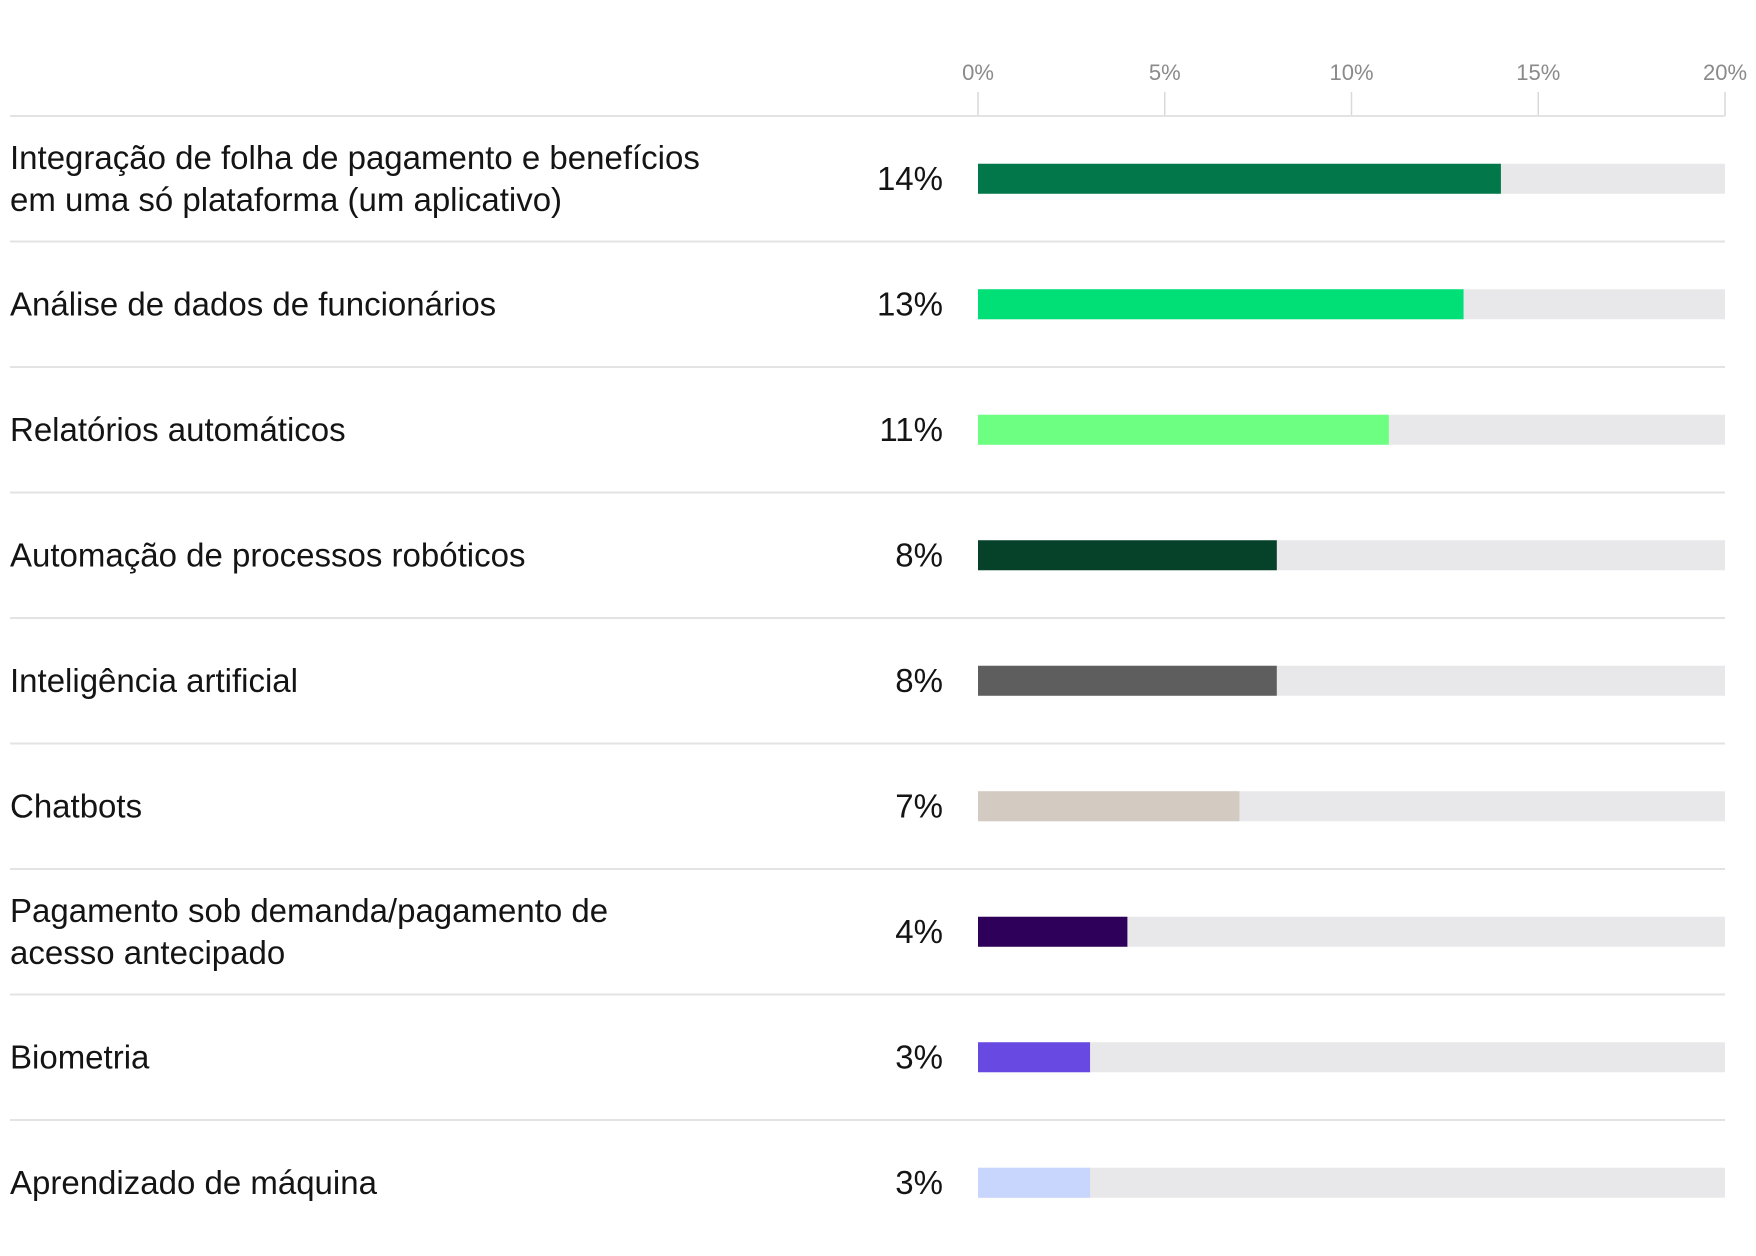  Describe the element at coordinates (867, 429) in the screenshot. I see `bar-row: Relatórios automáticos 11%` at that location.